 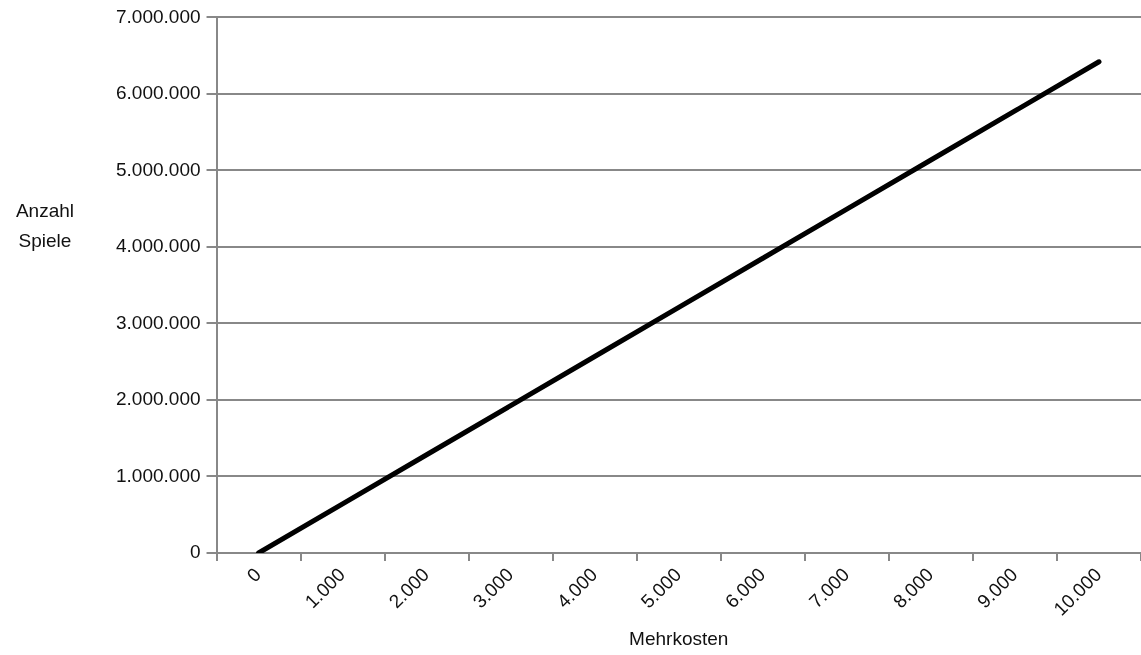 What do you see at coordinates (158, 322) in the screenshot?
I see `y-tick-label: 3.000.000` at bounding box center [158, 322].